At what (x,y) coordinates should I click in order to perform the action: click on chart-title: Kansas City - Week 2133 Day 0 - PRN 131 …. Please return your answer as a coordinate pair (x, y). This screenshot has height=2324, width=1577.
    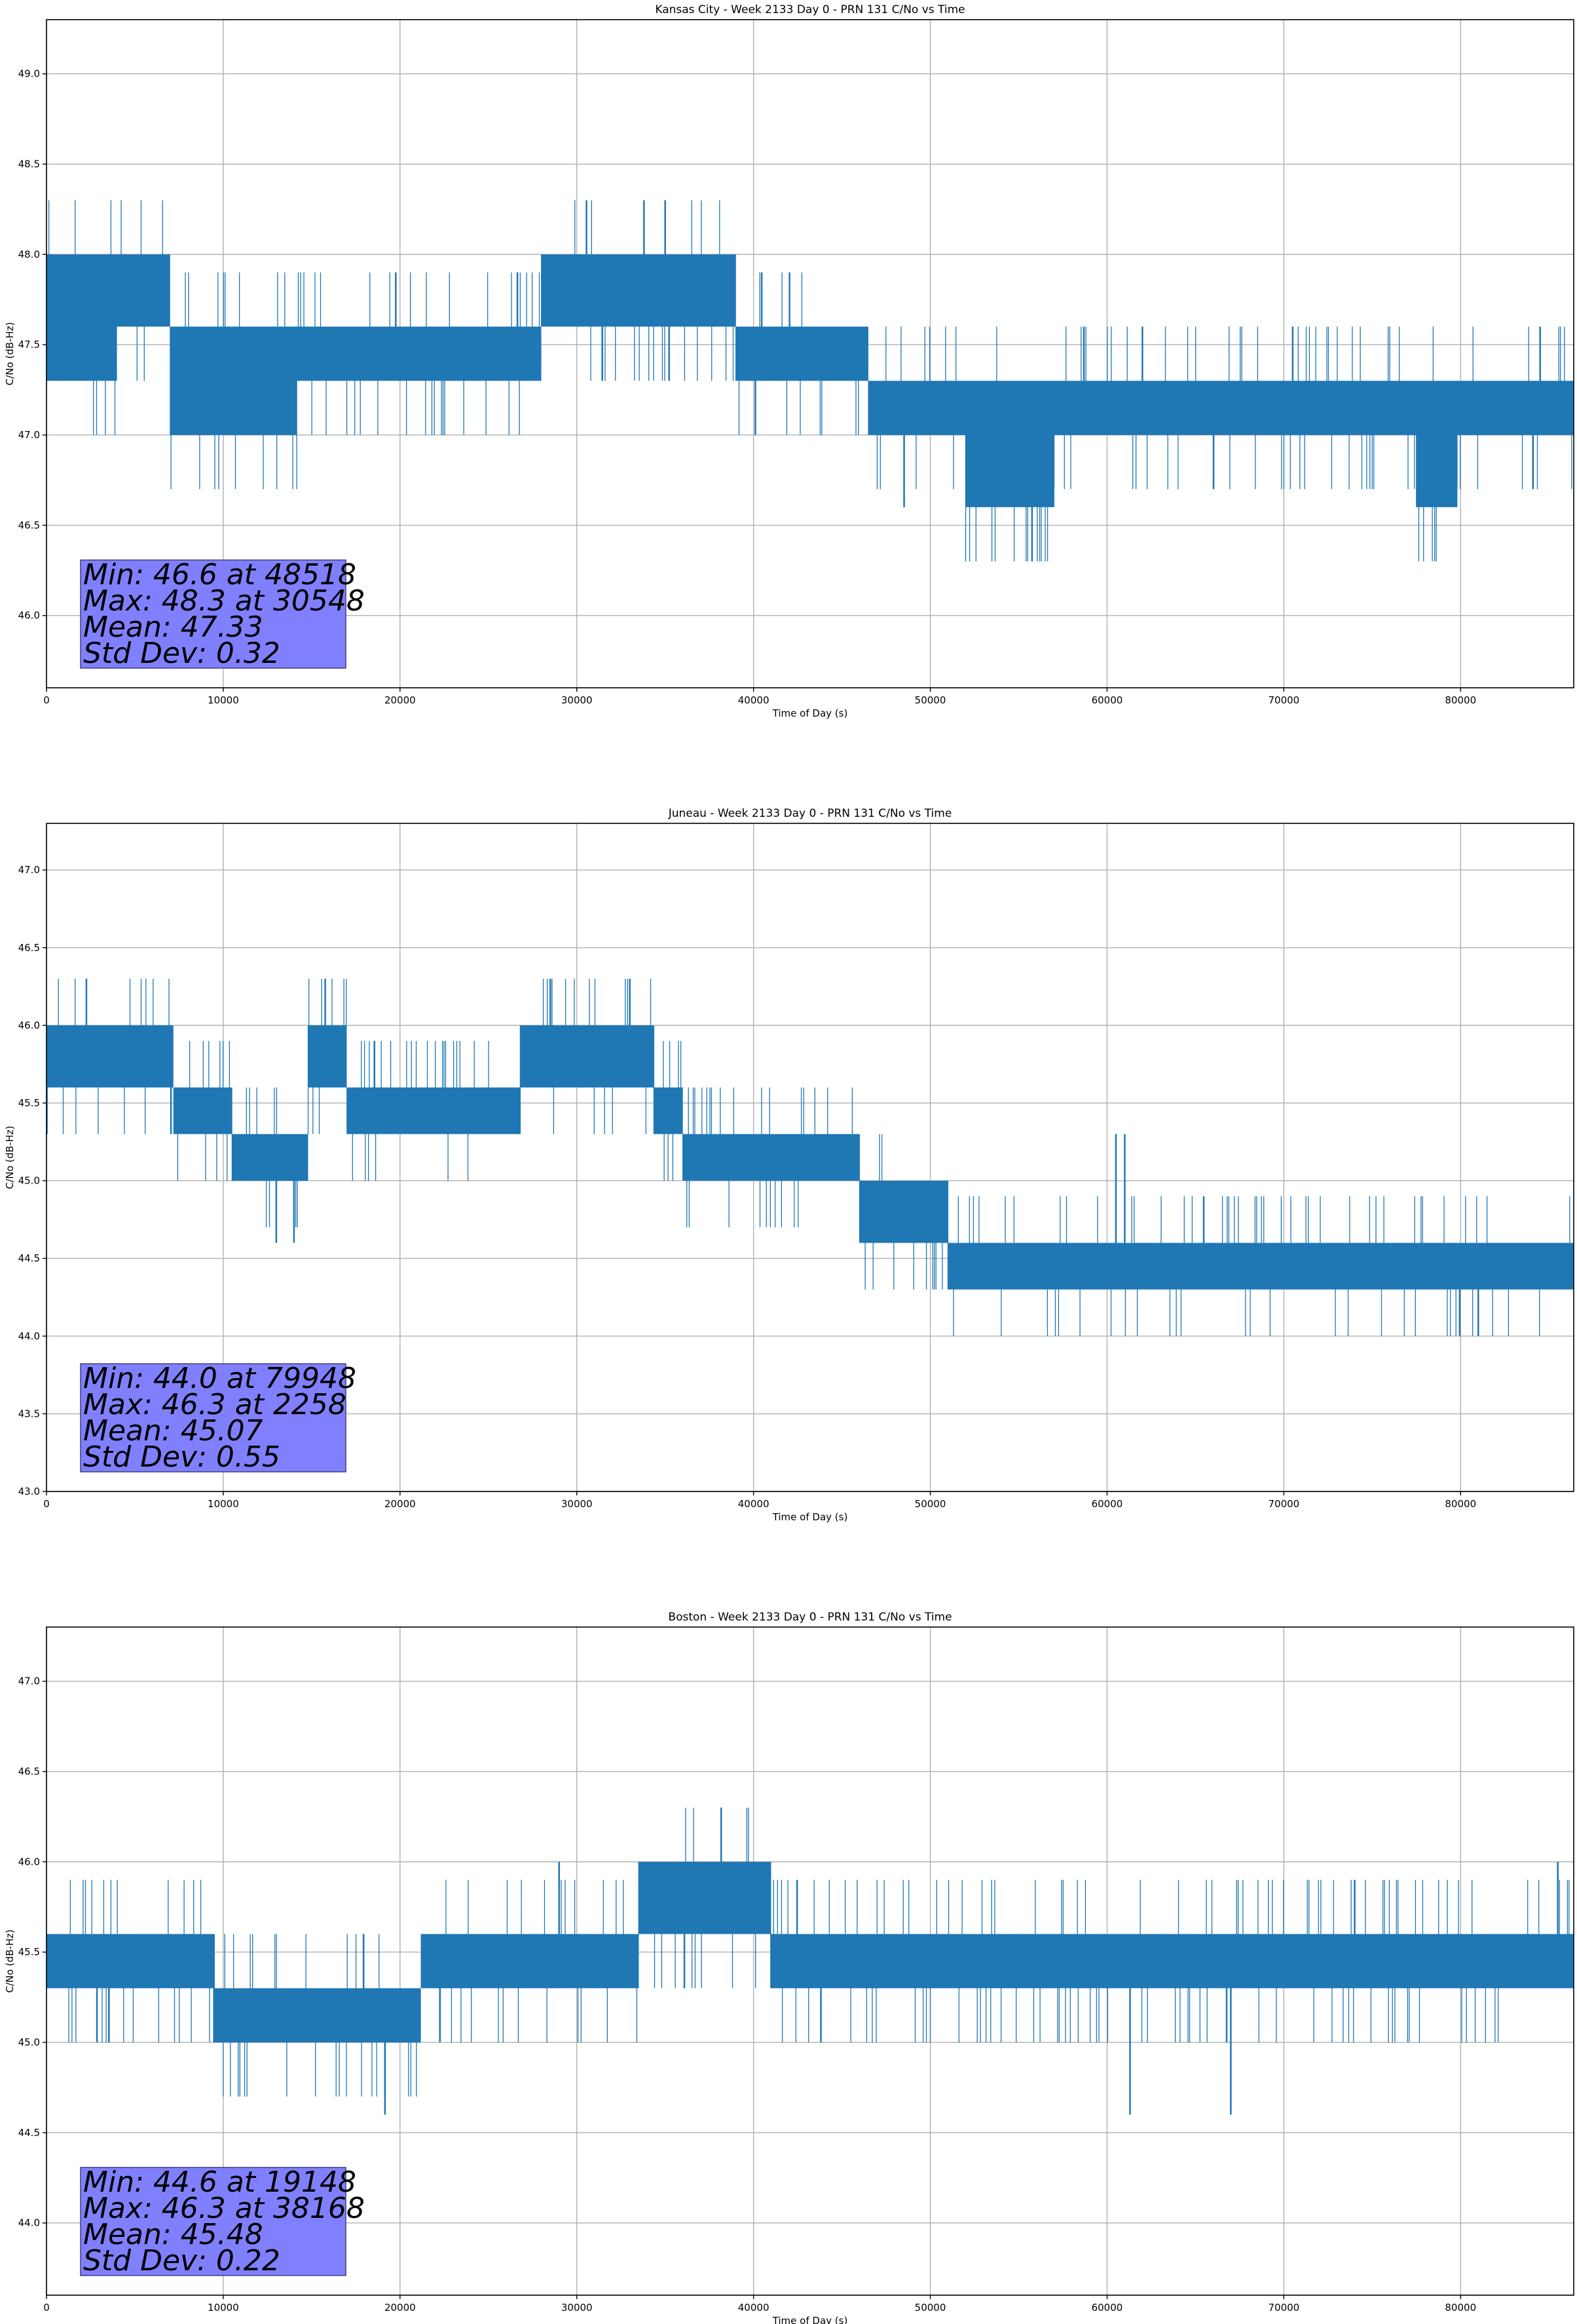
    Looking at the image, I should click on (810, 9).